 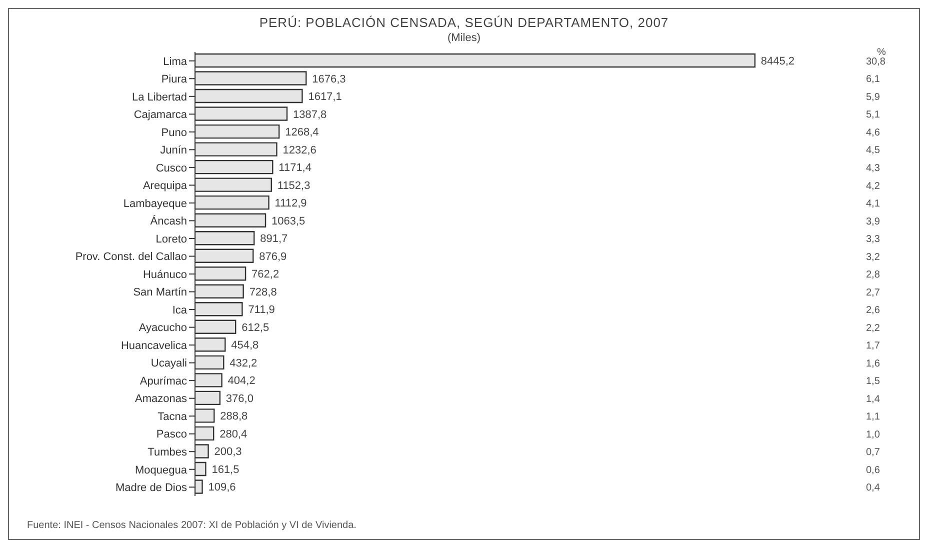 What do you see at coordinates (171, 434) in the screenshot?
I see `y-tick-label: Pasco` at bounding box center [171, 434].